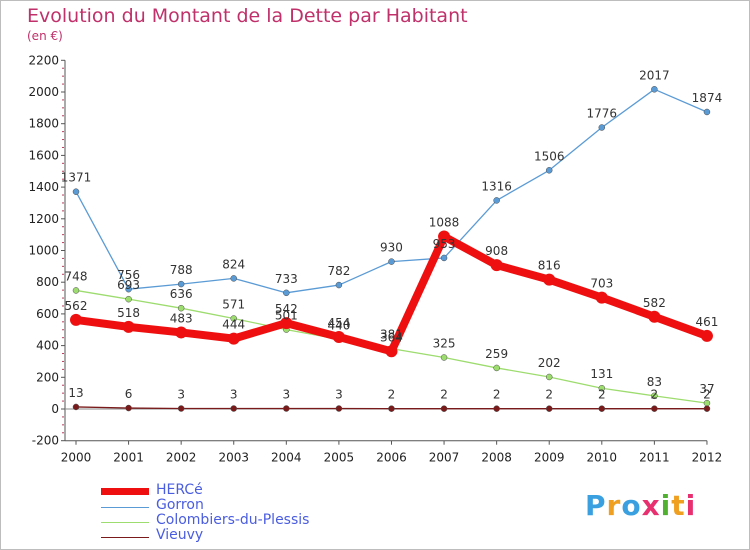 This screenshot has width=750, height=550. Describe the element at coordinates (180, 505) in the screenshot. I see `legend-label-gorron: Gorron` at that location.